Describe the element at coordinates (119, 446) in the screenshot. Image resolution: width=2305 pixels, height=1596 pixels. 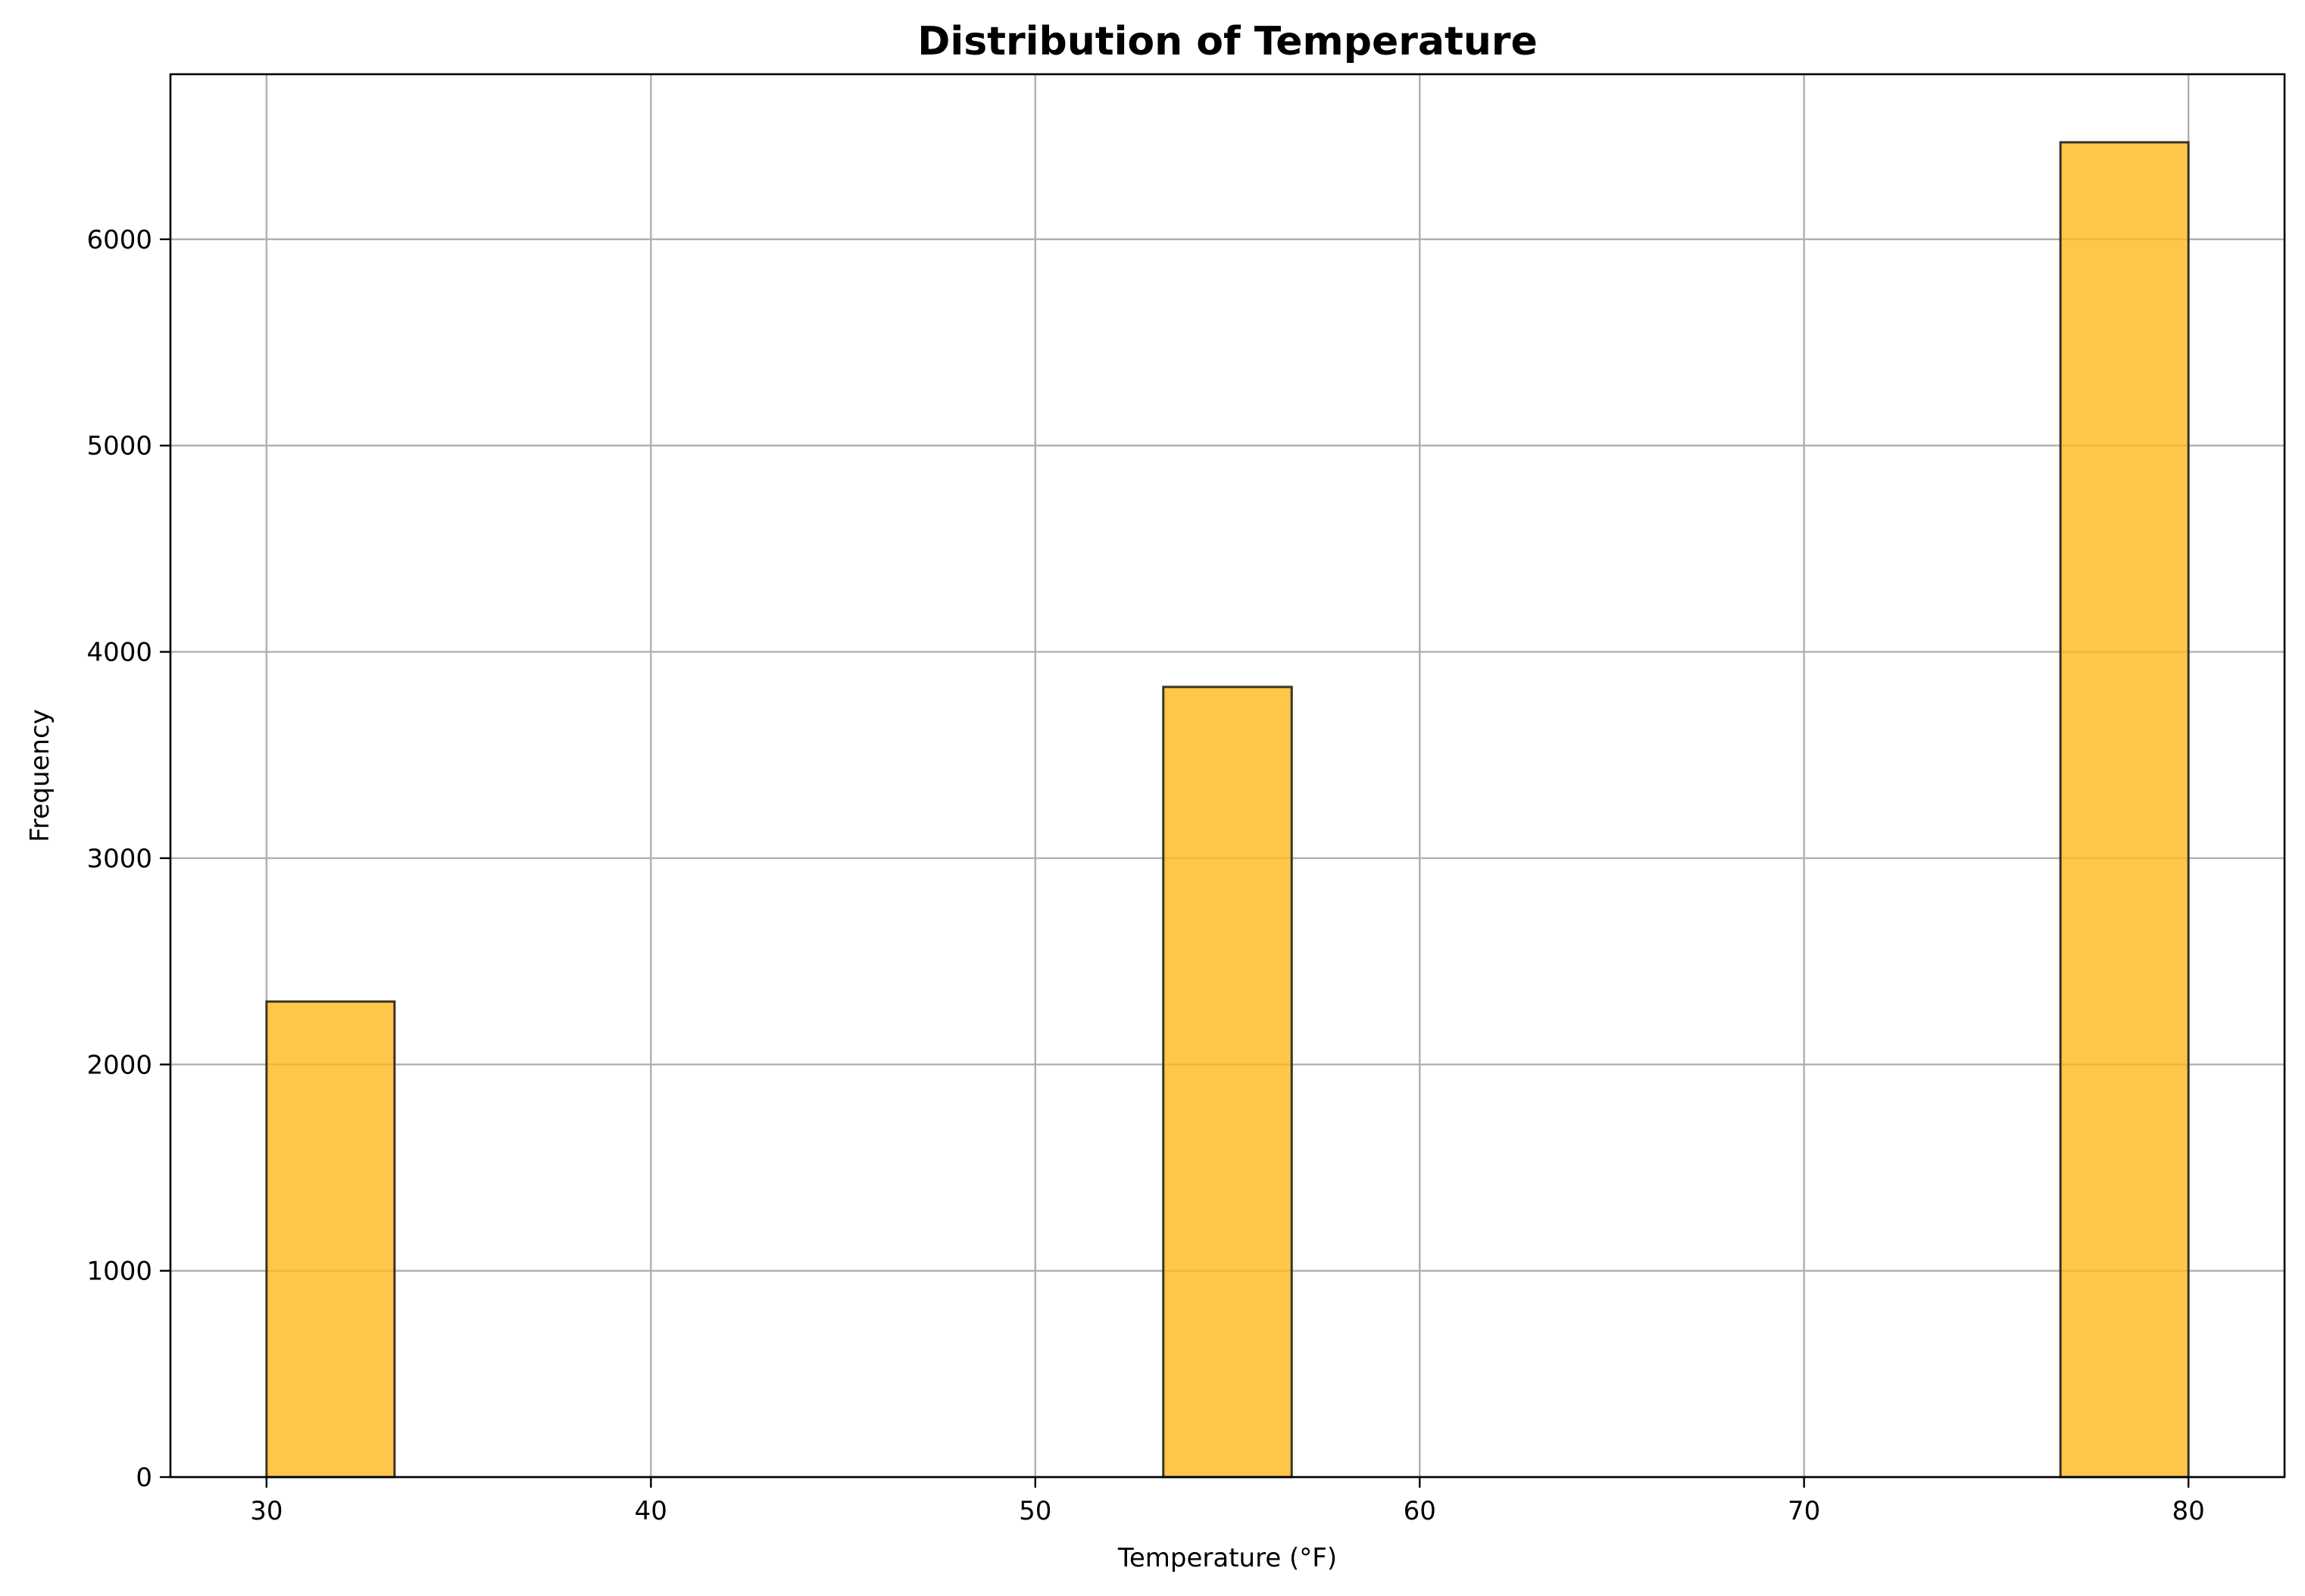
I see `y-tick-label: 5000` at that location.